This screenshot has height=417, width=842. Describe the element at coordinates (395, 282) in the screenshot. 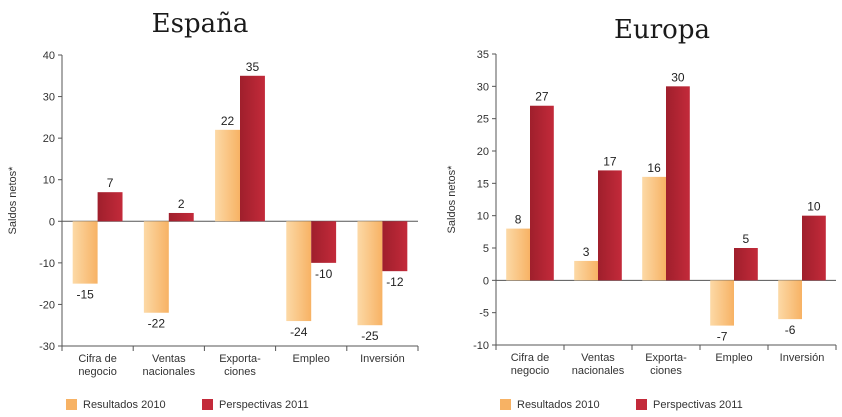

I see `data-label: -12` at that location.